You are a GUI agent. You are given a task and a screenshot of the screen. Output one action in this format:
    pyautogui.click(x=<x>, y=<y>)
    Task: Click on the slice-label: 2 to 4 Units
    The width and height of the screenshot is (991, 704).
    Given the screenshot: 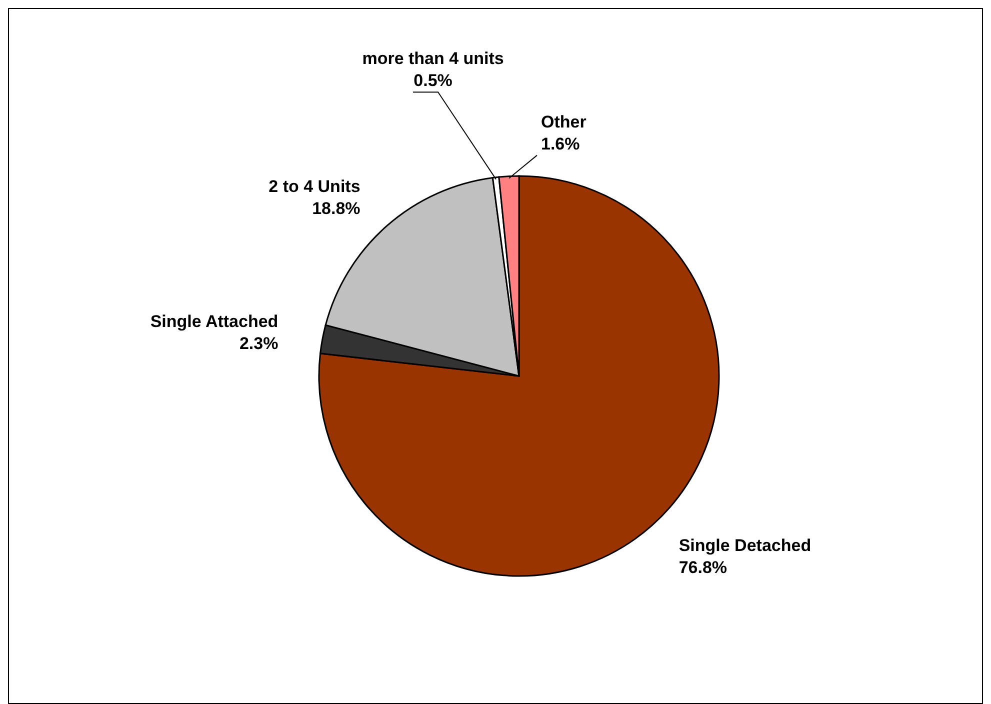 What is the action you would take?
    pyautogui.click(x=314, y=186)
    